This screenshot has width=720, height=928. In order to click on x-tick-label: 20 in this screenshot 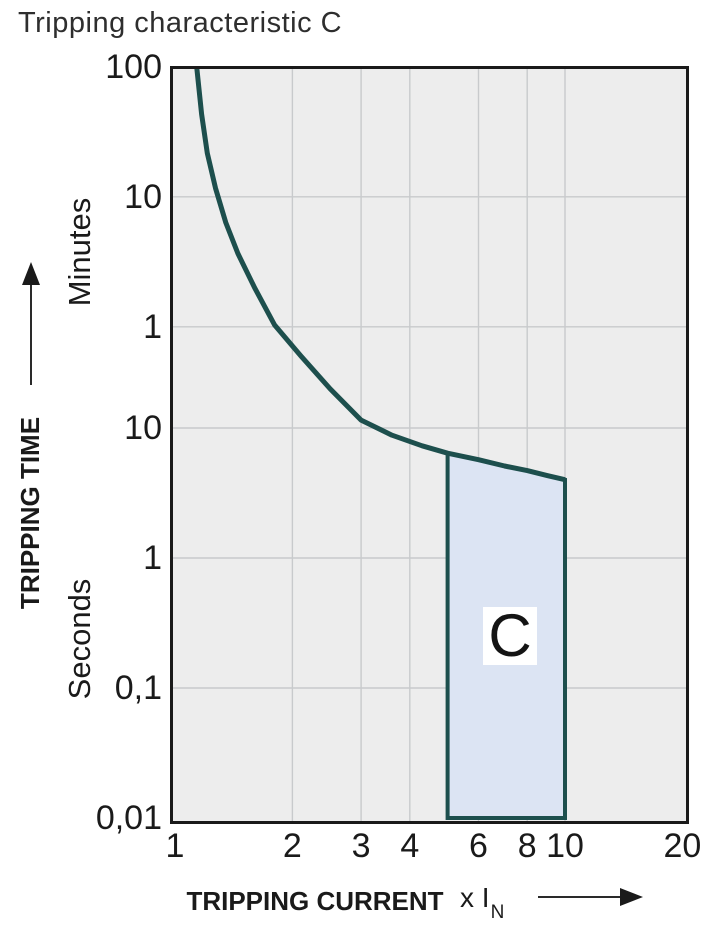, I will do `click(682, 846)`.